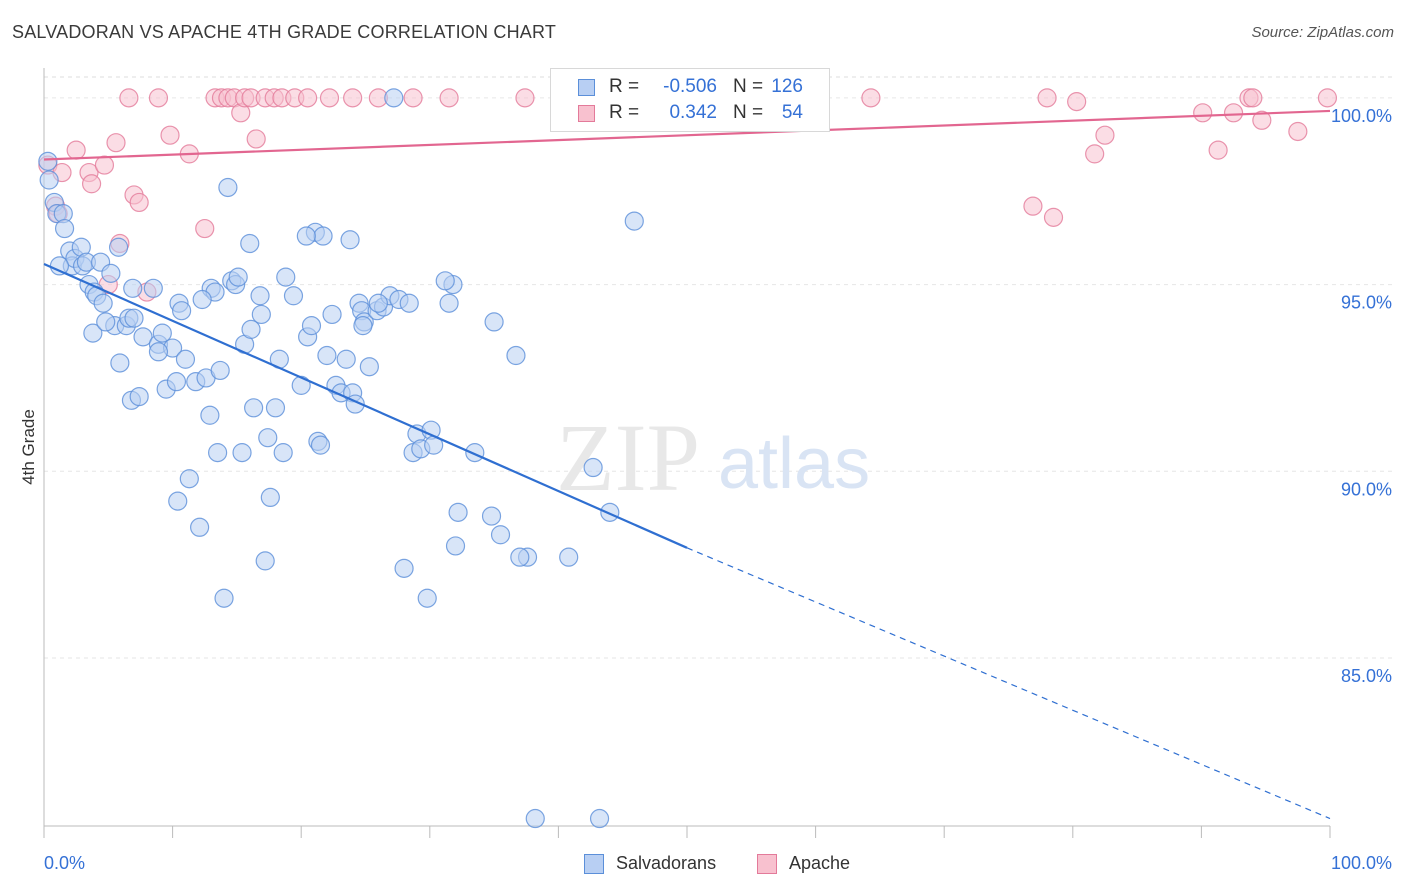 The width and height of the screenshot is (1406, 892). I want to click on watermark-atlas: atlas, so click(794, 464).